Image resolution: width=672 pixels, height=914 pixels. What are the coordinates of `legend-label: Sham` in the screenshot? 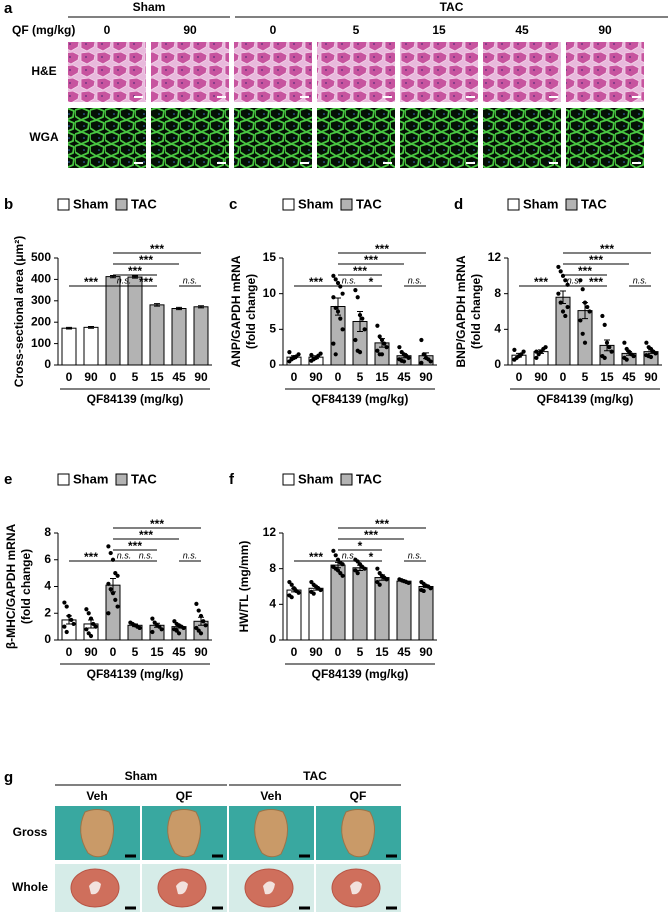 It's located at (315, 478).